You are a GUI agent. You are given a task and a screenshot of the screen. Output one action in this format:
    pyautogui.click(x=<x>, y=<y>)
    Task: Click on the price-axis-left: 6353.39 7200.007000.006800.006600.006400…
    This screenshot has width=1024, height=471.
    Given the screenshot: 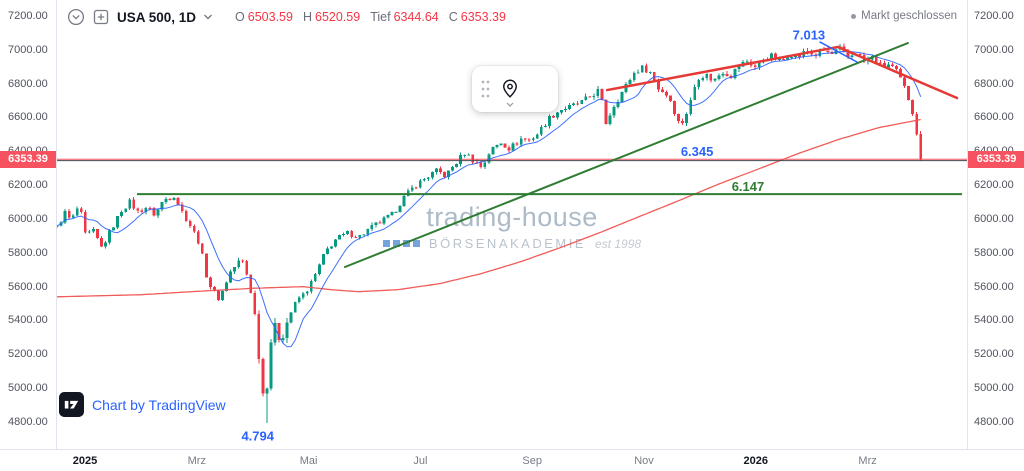 What is the action you would take?
    pyautogui.click(x=28, y=224)
    